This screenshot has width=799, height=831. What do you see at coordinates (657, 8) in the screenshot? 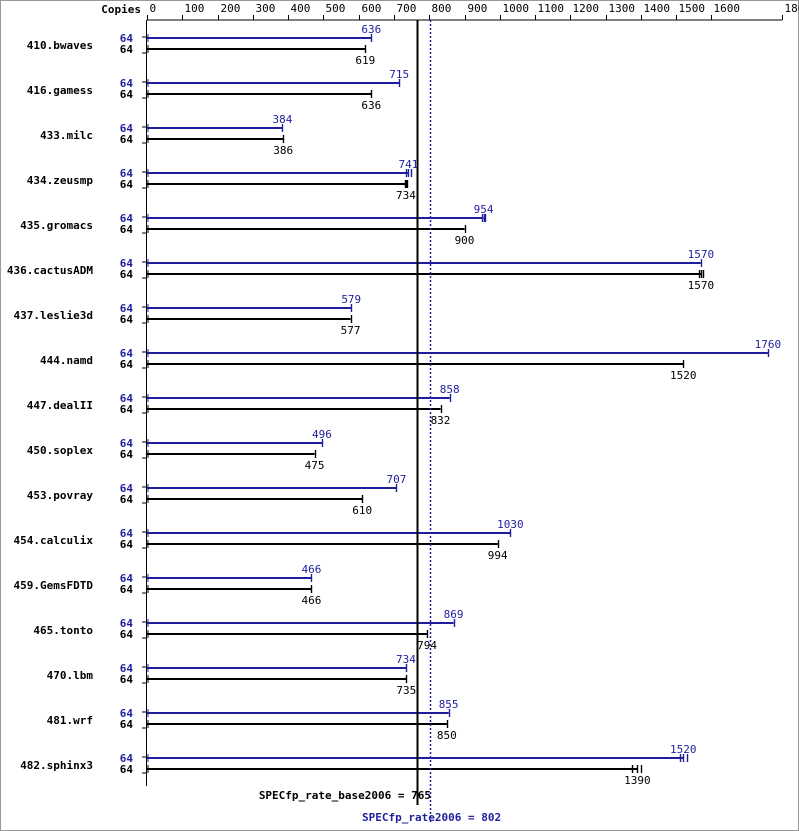
I see `x-tick-label: 1400` at bounding box center [657, 8].